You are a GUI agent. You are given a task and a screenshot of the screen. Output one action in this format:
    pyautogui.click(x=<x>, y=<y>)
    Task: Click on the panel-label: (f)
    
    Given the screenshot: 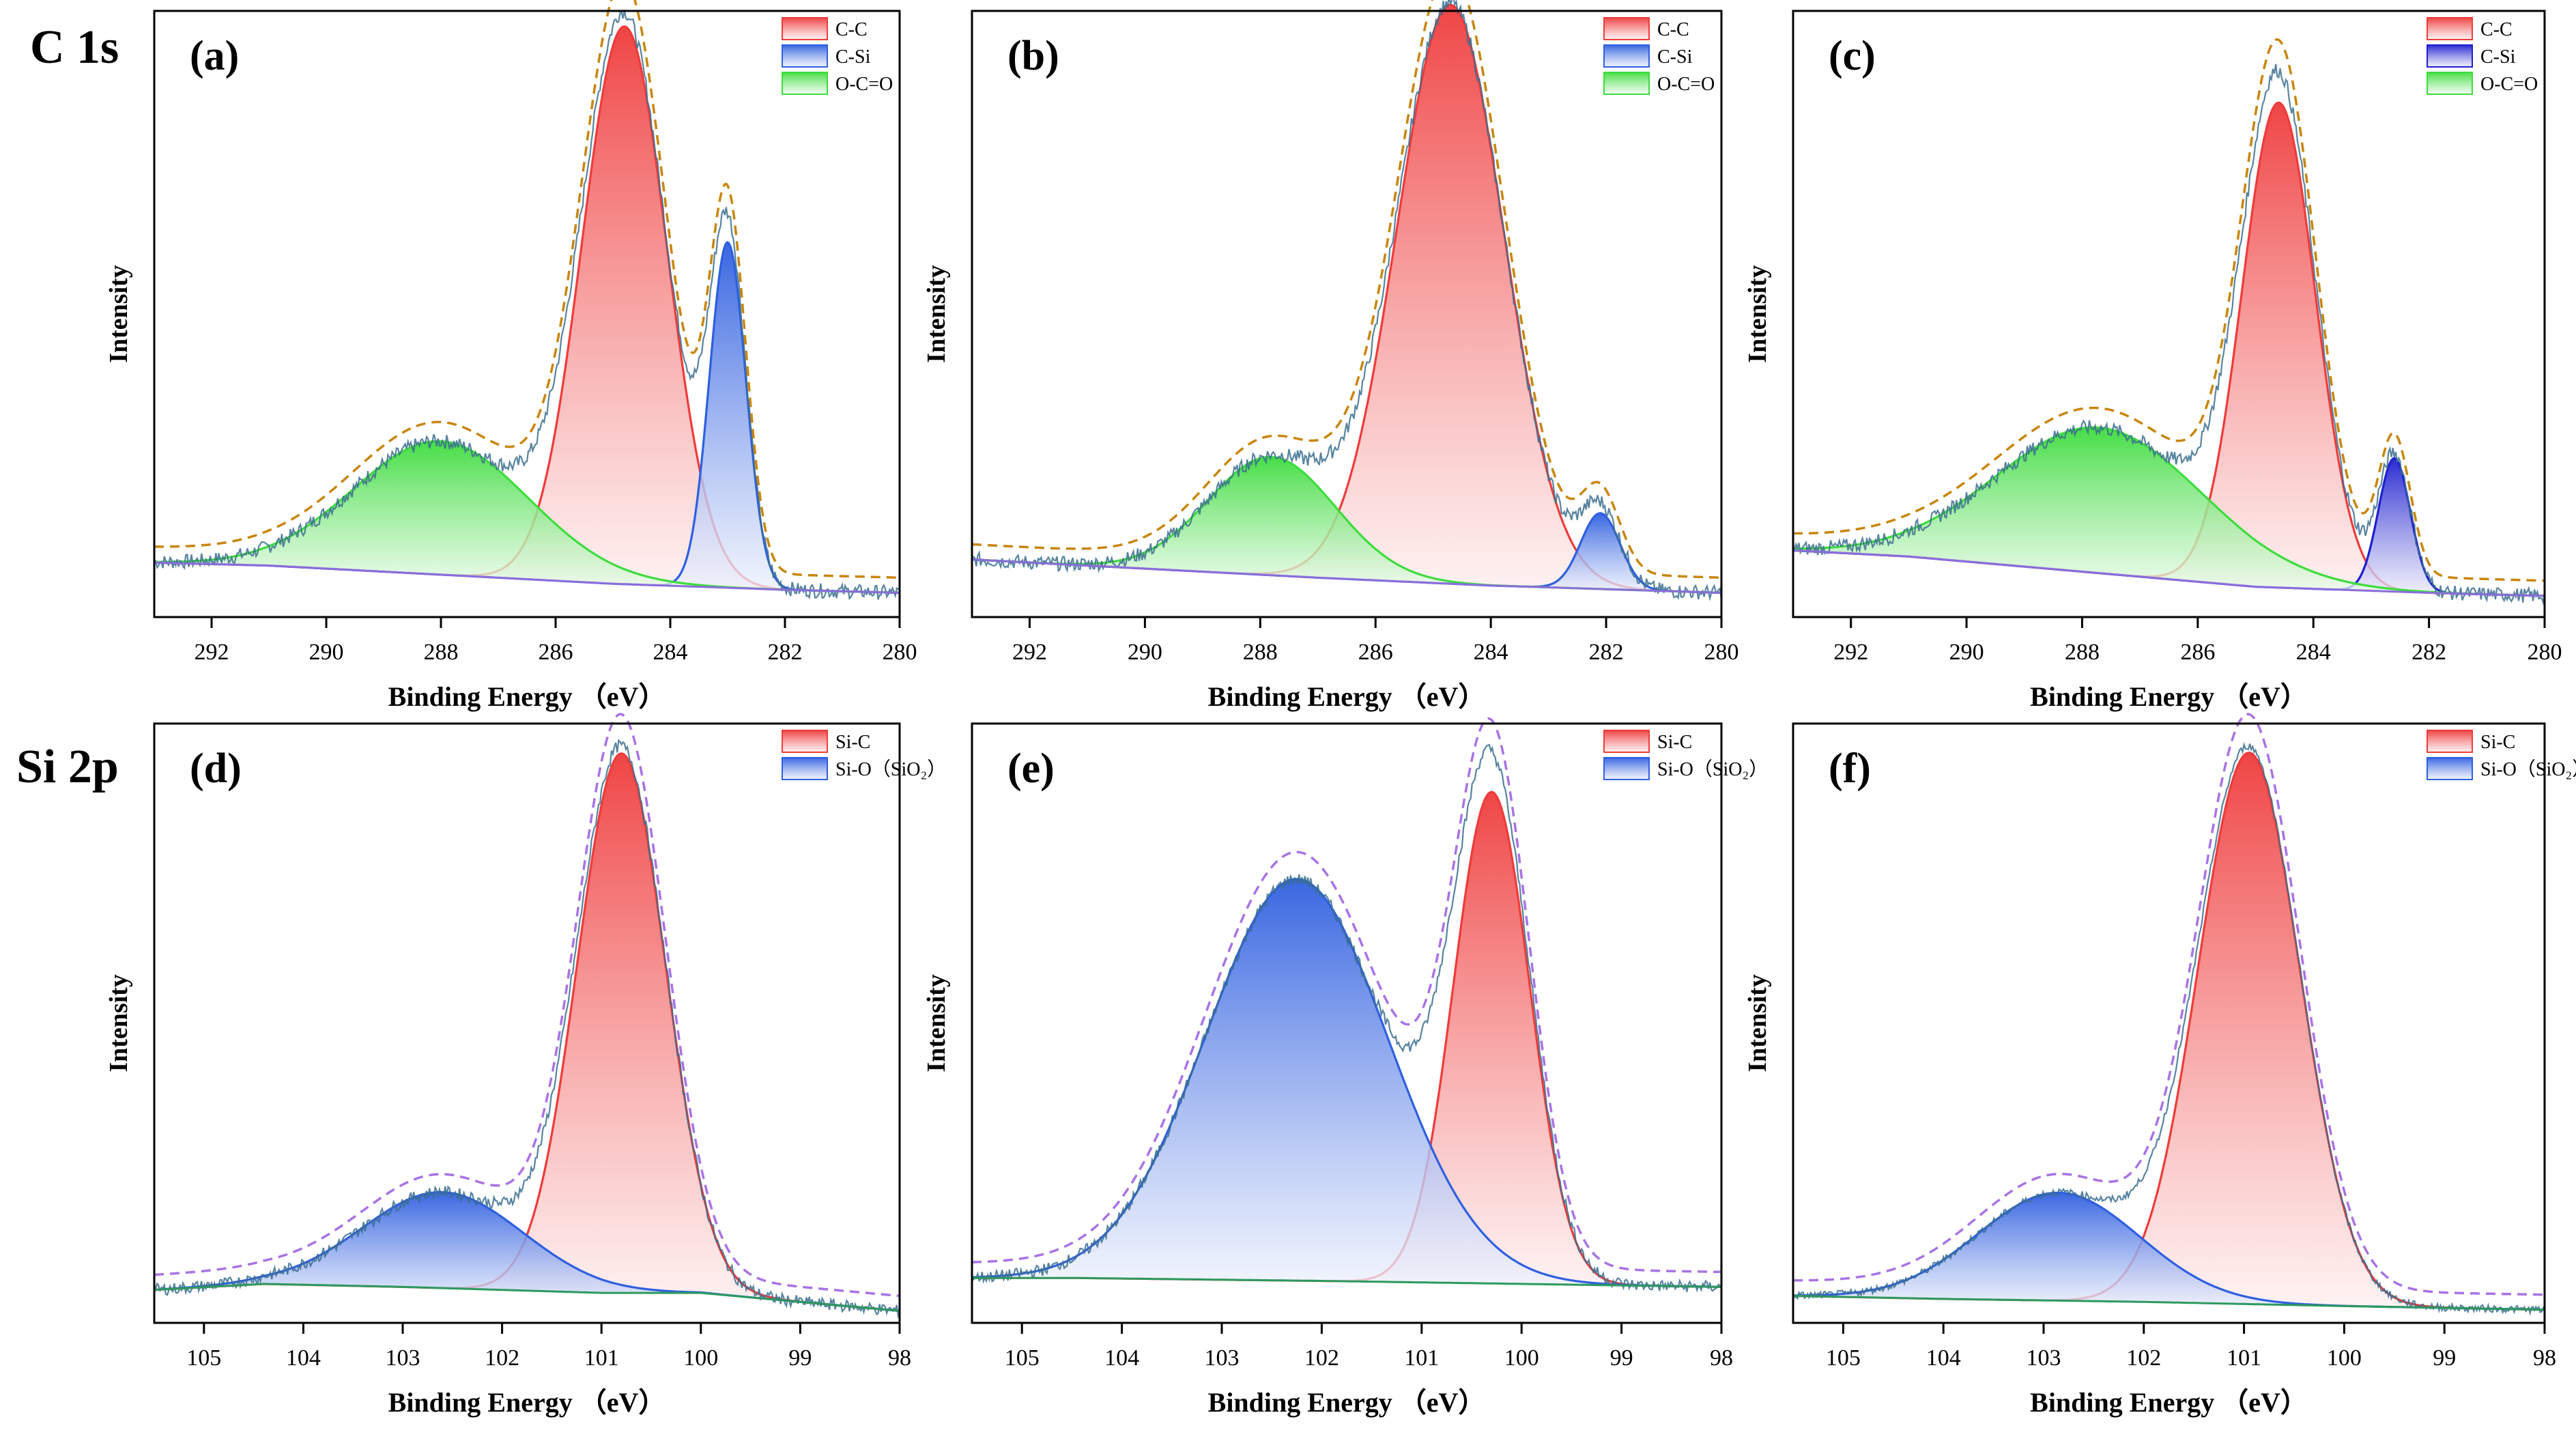 What is the action you would take?
    pyautogui.click(x=1850, y=768)
    